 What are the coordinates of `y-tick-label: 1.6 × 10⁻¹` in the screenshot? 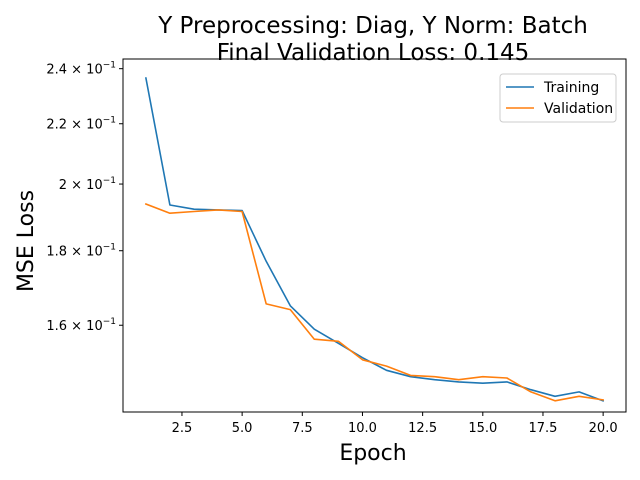 It's located at (81, 325).